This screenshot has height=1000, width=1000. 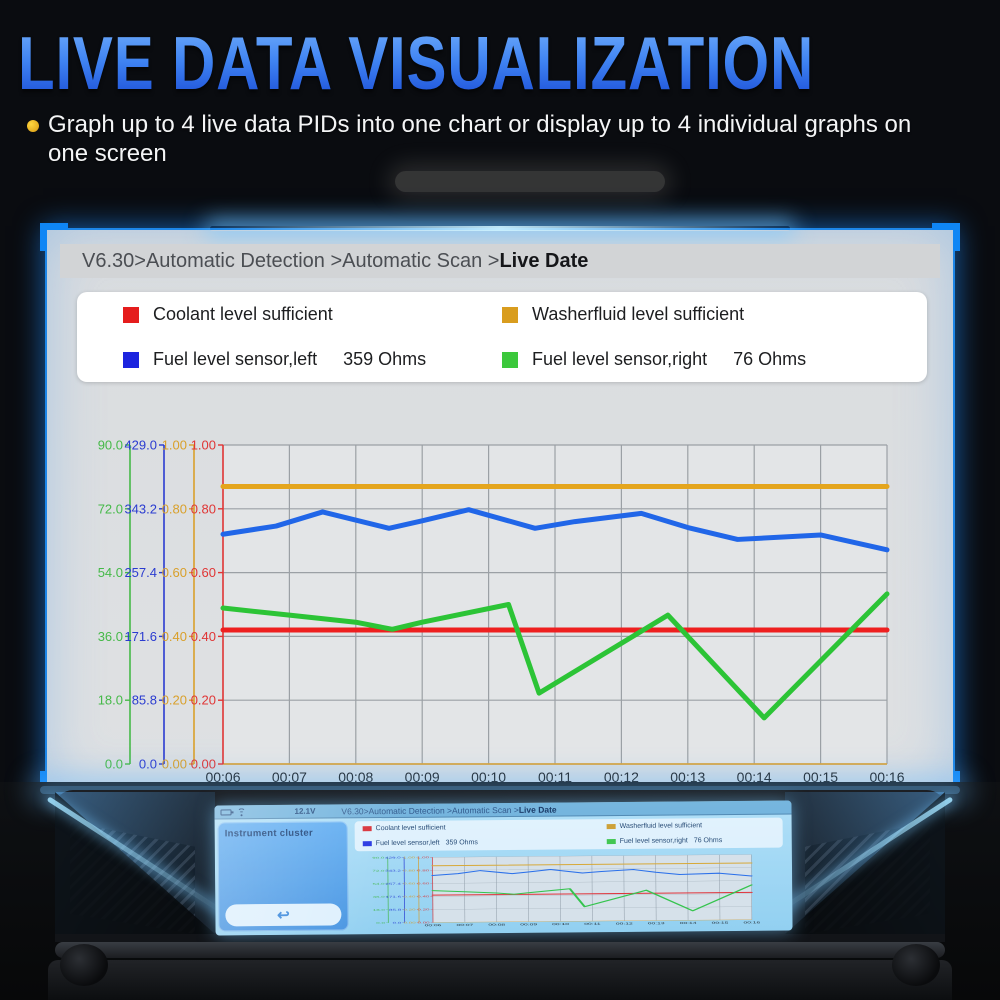 What do you see at coordinates (378, 870) in the screenshot?
I see `svg-text: 72.0` at bounding box center [378, 870].